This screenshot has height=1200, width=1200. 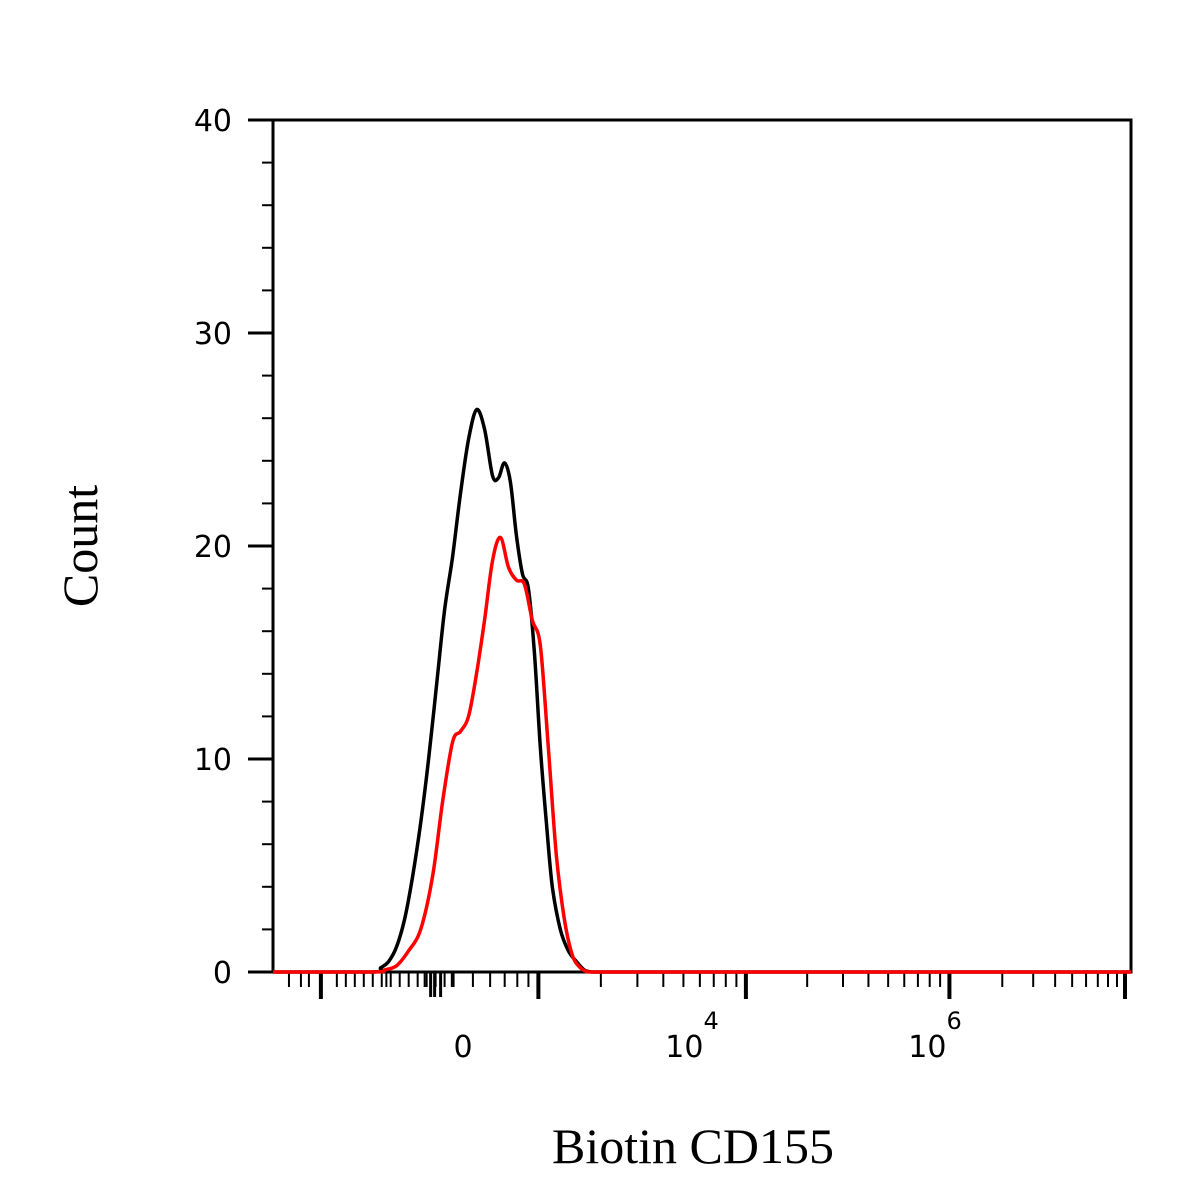 What do you see at coordinates (693, 1146) in the screenshot?
I see `x-axis-title: Biotin CD155` at bounding box center [693, 1146].